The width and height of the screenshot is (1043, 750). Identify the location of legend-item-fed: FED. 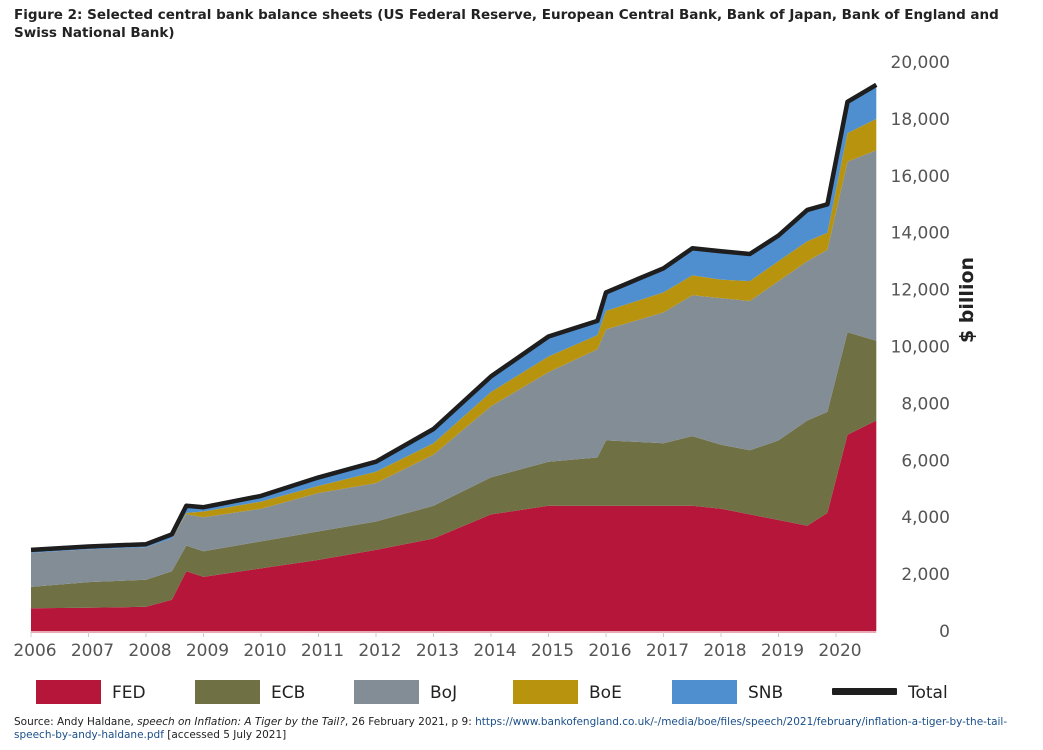
(91, 692).